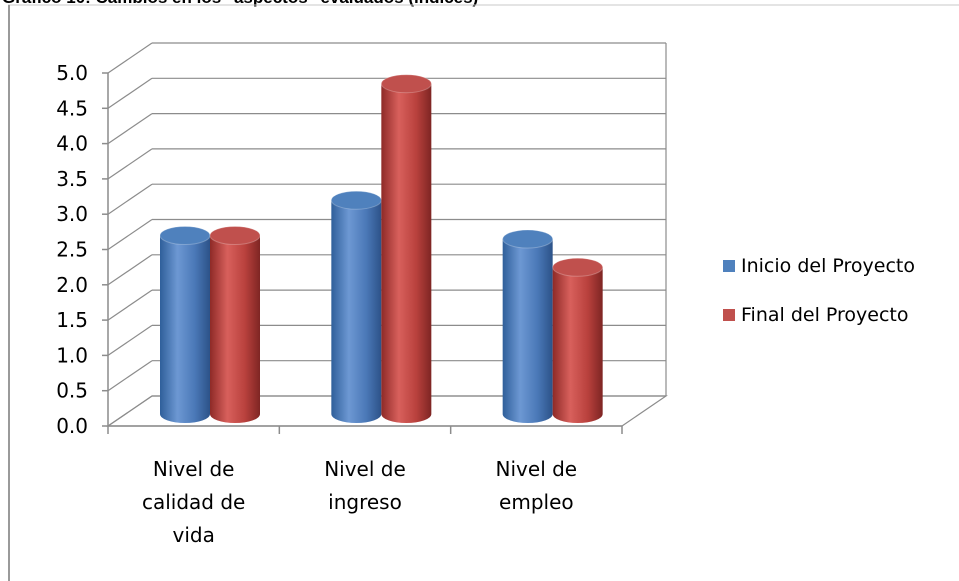 This screenshot has height=581, width=959. Describe the element at coordinates (72, 179) in the screenshot. I see `y-tick-label: 3.5` at that location.